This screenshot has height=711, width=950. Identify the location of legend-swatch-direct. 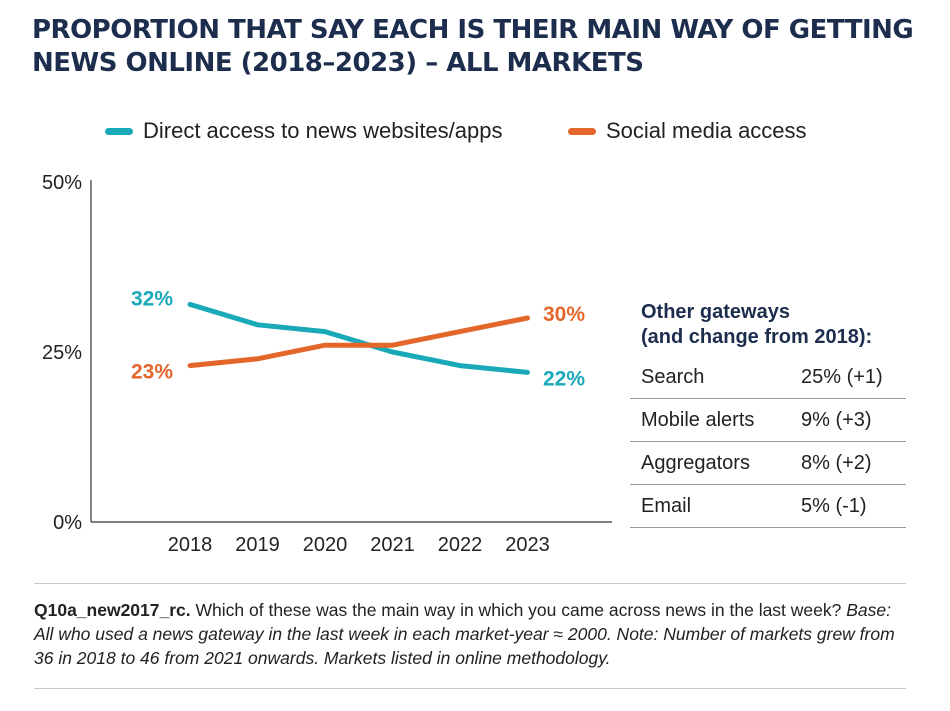
(119, 131).